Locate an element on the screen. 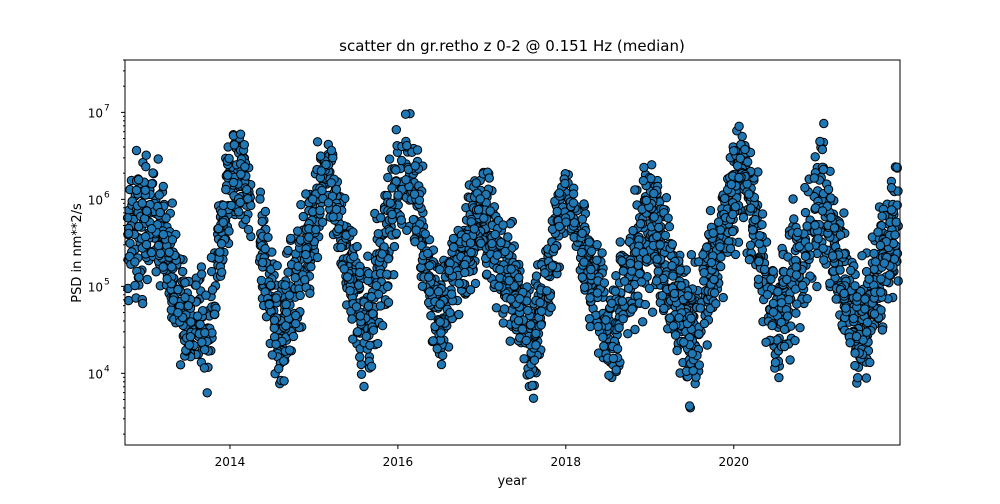 The width and height of the screenshot is (1000, 504). y-tick-exponent: 6 is located at coordinates (107, 195).